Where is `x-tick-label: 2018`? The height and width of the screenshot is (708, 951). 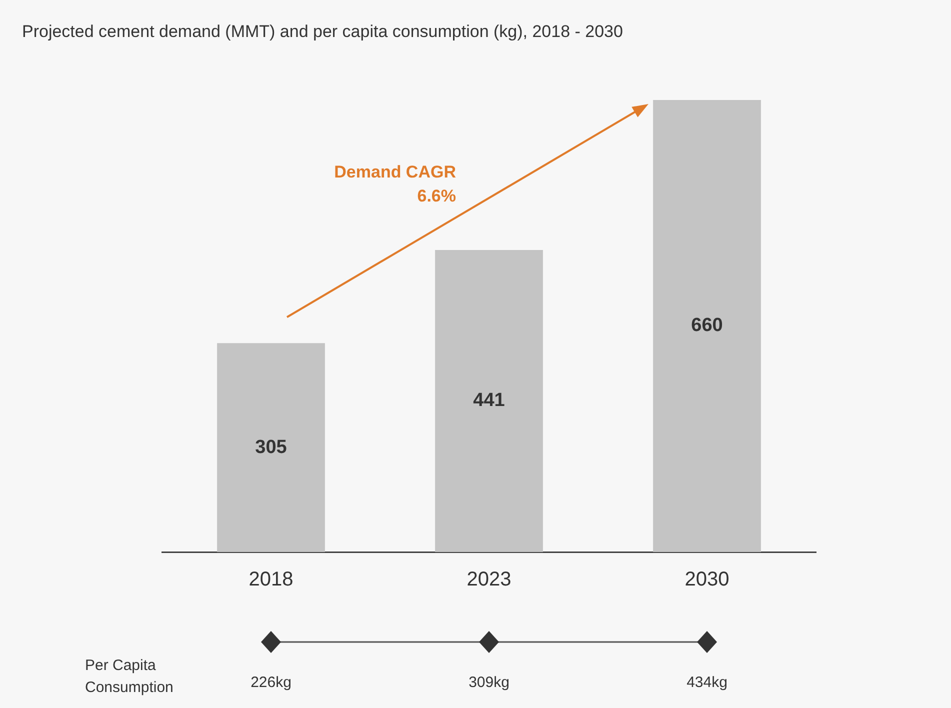 x-tick-label: 2018 is located at coordinates (271, 579).